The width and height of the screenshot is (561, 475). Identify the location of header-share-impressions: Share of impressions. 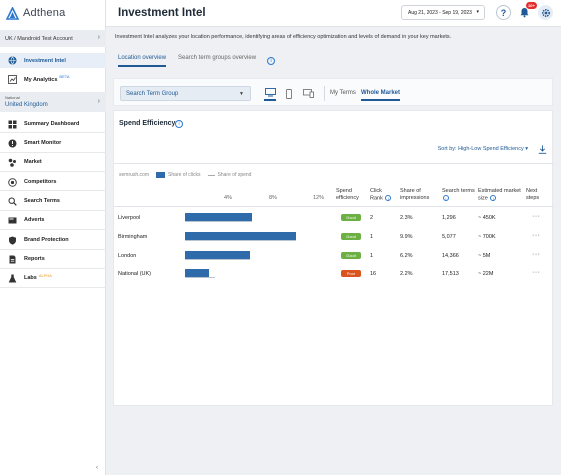
(415, 194).